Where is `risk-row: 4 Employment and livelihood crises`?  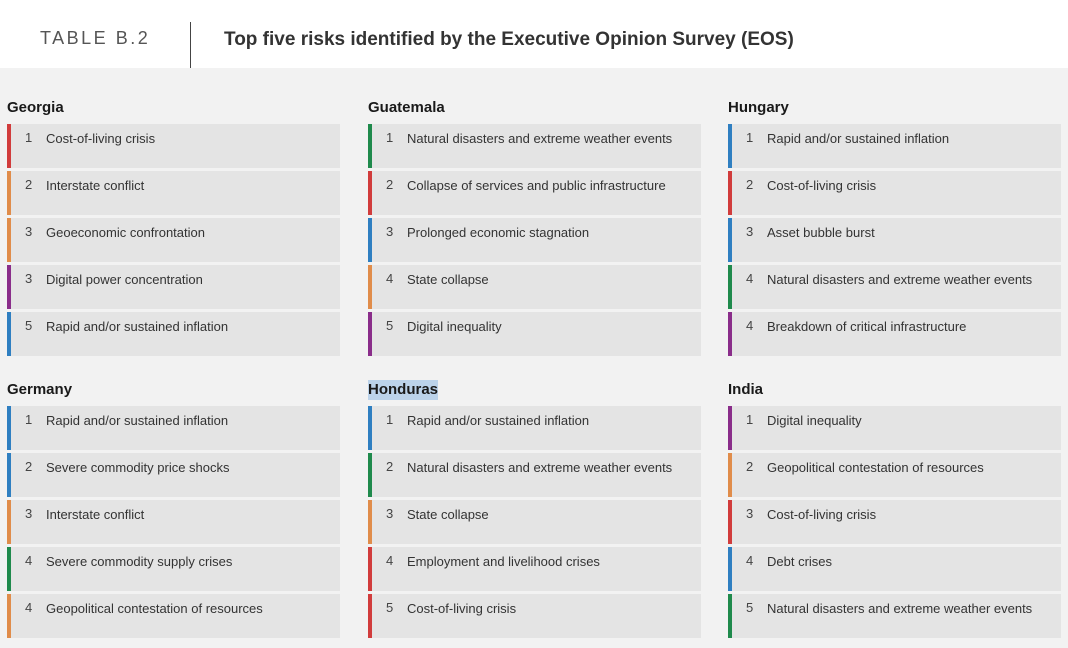 risk-row: 4 Employment and livelihood crises is located at coordinates (534, 569).